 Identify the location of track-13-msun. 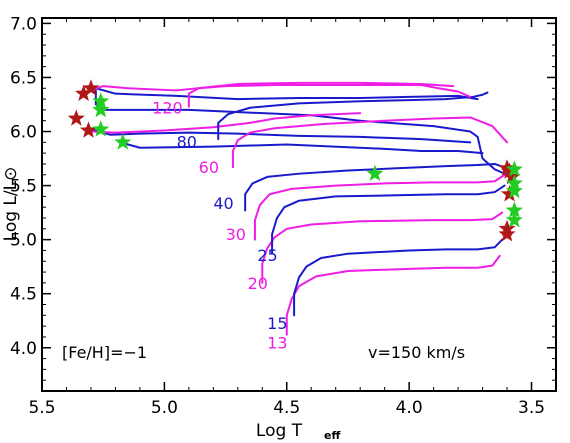
(393, 295).